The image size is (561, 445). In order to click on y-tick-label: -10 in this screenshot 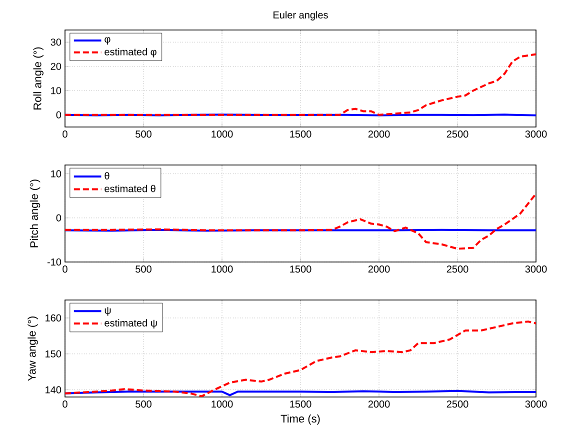, I will do `click(54, 262)`.